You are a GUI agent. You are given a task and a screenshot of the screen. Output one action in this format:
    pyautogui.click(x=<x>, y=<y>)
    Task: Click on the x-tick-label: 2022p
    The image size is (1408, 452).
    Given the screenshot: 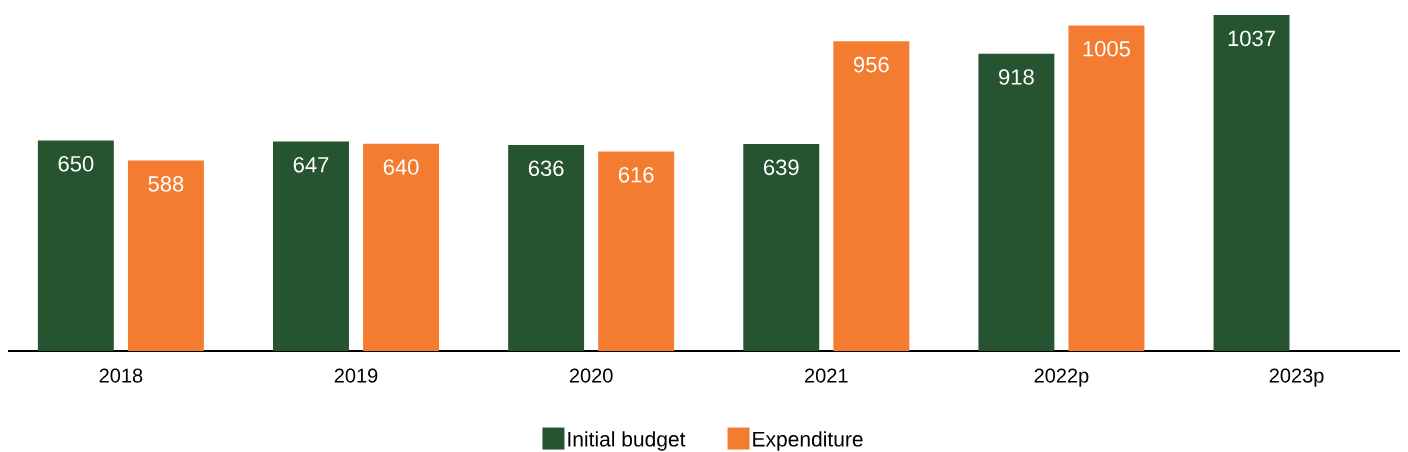 What is the action you would take?
    pyautogui.click(x=1061, y=377)
    